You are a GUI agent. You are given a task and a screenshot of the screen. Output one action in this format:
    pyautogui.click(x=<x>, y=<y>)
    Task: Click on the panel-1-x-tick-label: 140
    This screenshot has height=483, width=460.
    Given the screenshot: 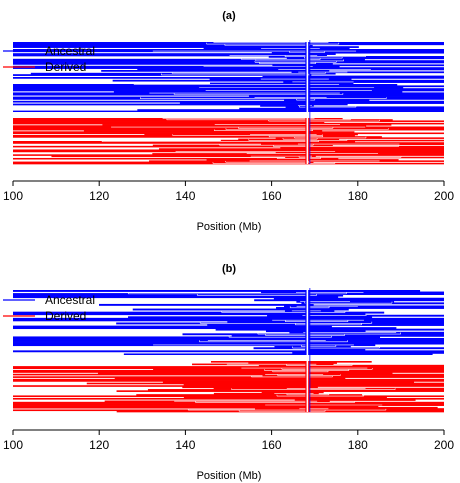 What is the action you would take?
    pyautogui.click(x=185, y=445)
    